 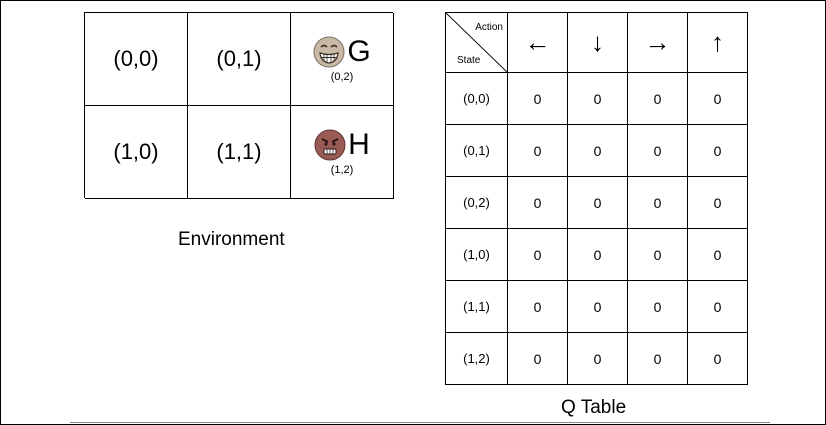 What do you see at coordinates (476, 202) in the screenshot?
I see `state-label: (0,2)` at bounding box center [476, 202].